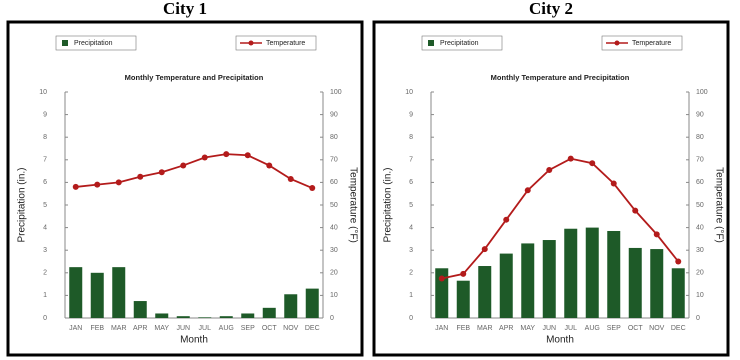 Image resolution: width=740 pixels, height=360 pixels. What do you see at coordinates (226, 328) in the screenshot?
I see `x-tick-label: AUG` at bounding box center [226, 328].